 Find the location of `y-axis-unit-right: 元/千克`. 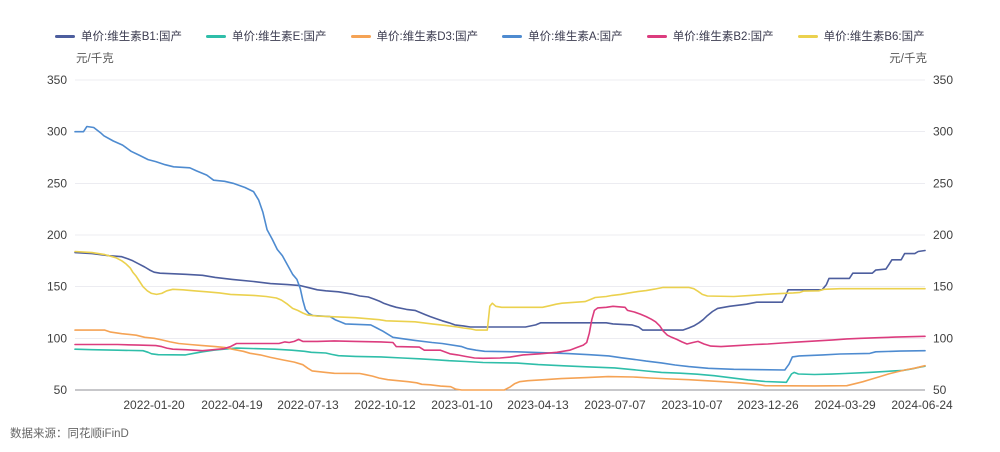

y-axis-unit-right: 元/千克 is located at coordinates (908, 59).